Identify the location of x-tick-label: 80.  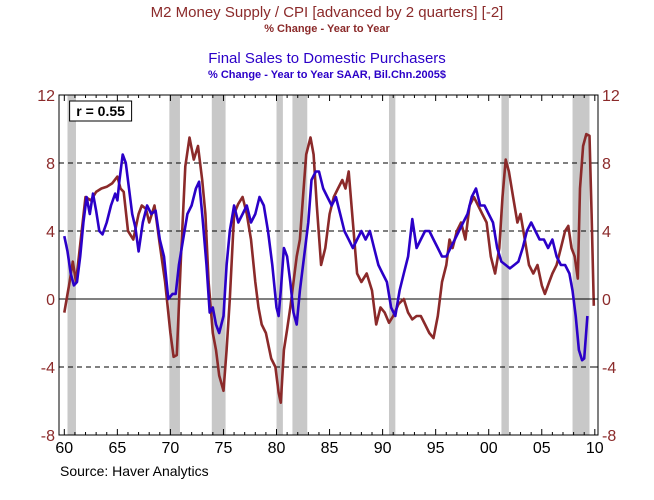
(277, 448).